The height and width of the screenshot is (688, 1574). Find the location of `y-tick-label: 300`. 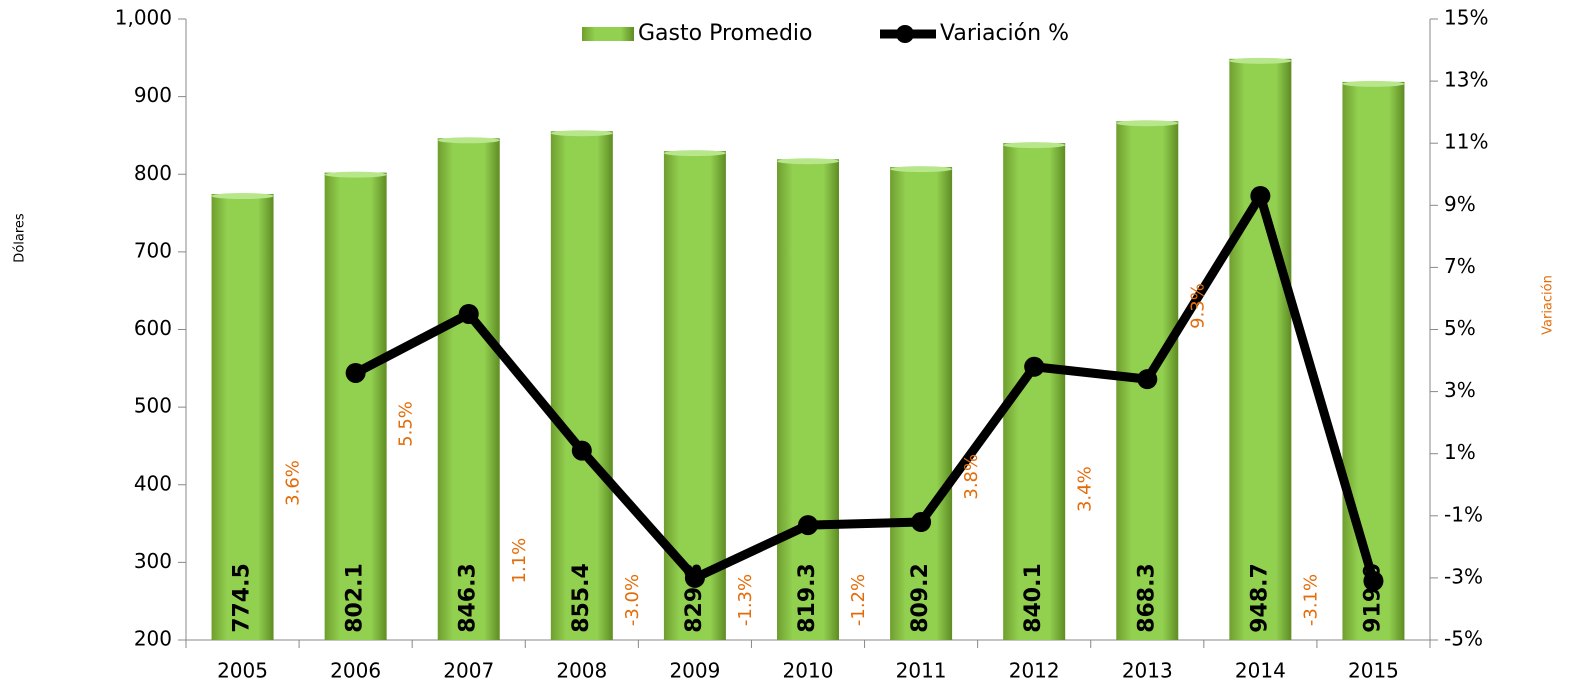

y-tick-label: 300 is located at coordinates (153, 561).